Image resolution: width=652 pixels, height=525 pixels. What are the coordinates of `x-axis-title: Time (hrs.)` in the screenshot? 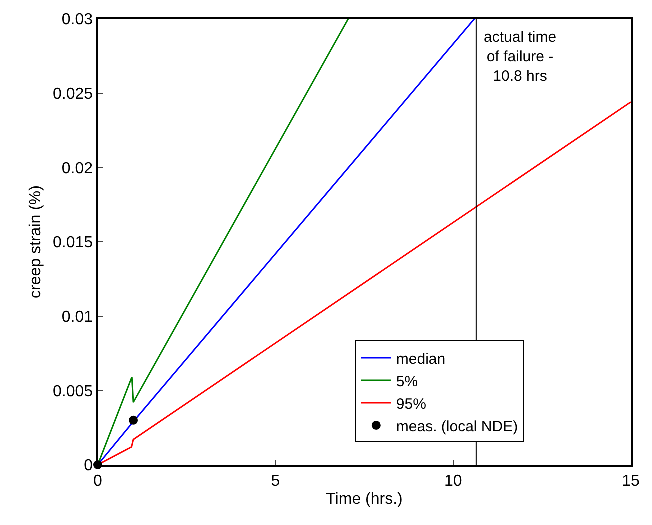 It's located at (364, 499).